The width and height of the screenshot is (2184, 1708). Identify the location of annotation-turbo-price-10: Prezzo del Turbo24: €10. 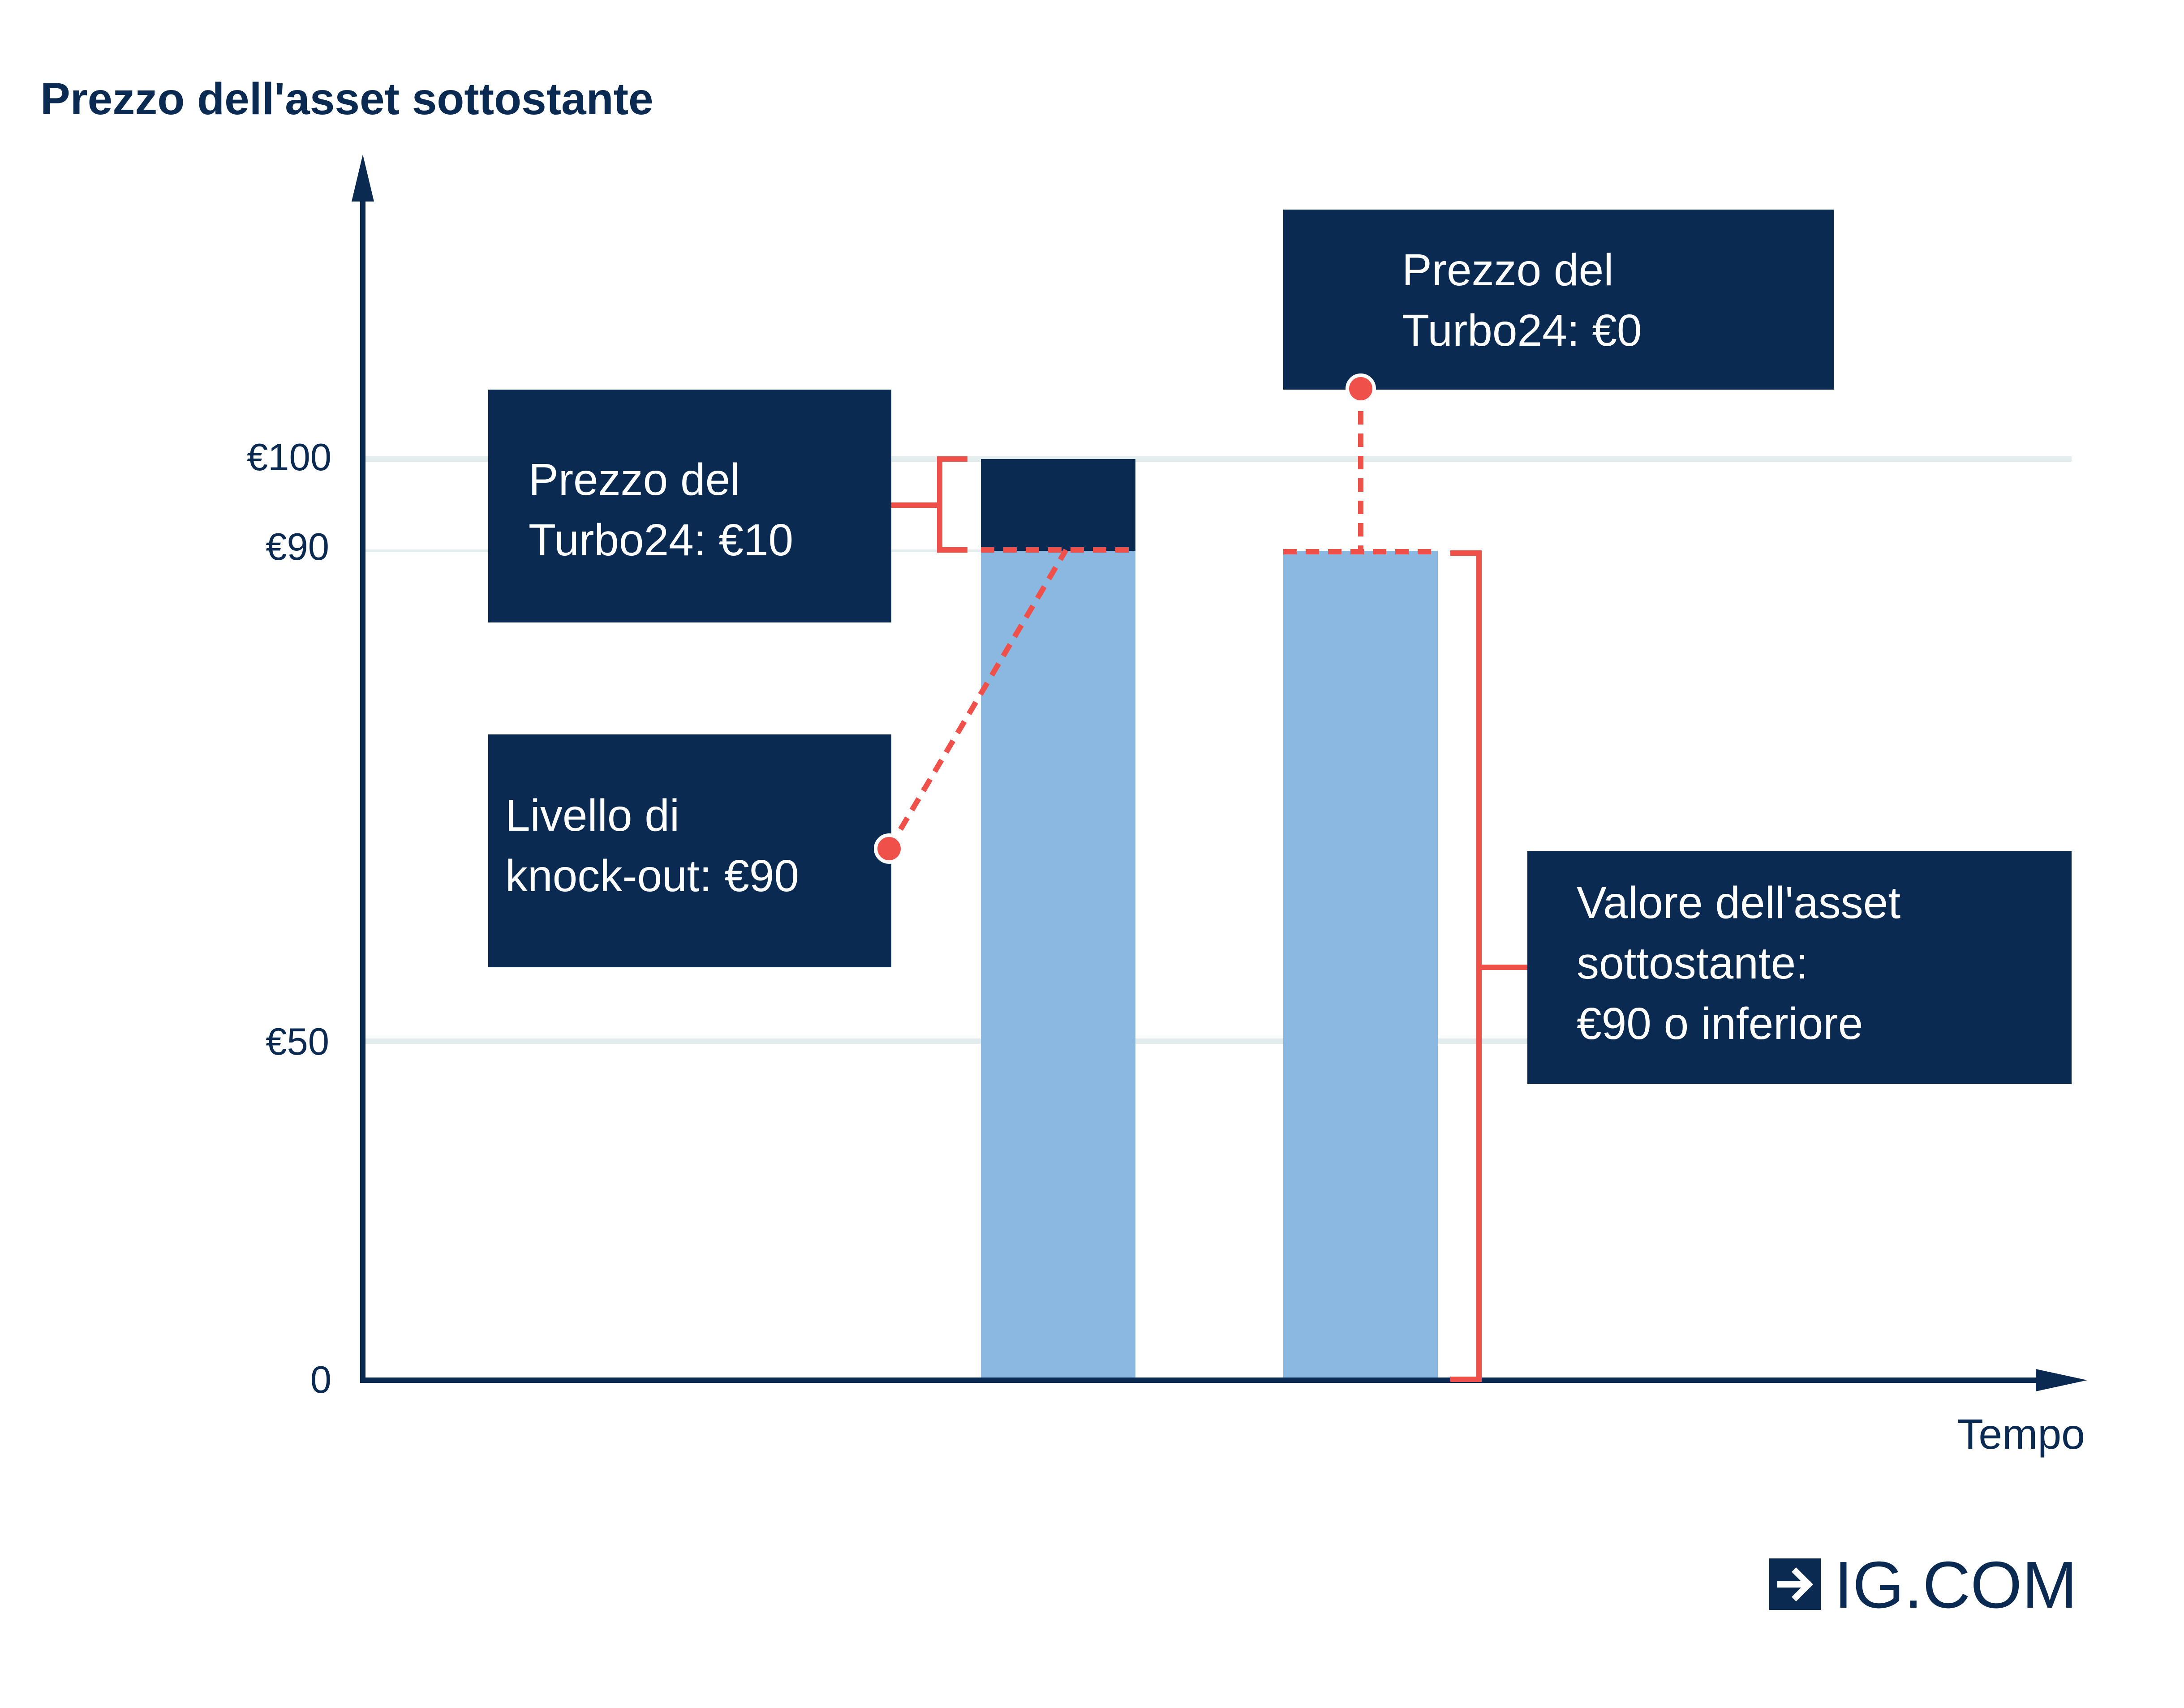
(727, 506).